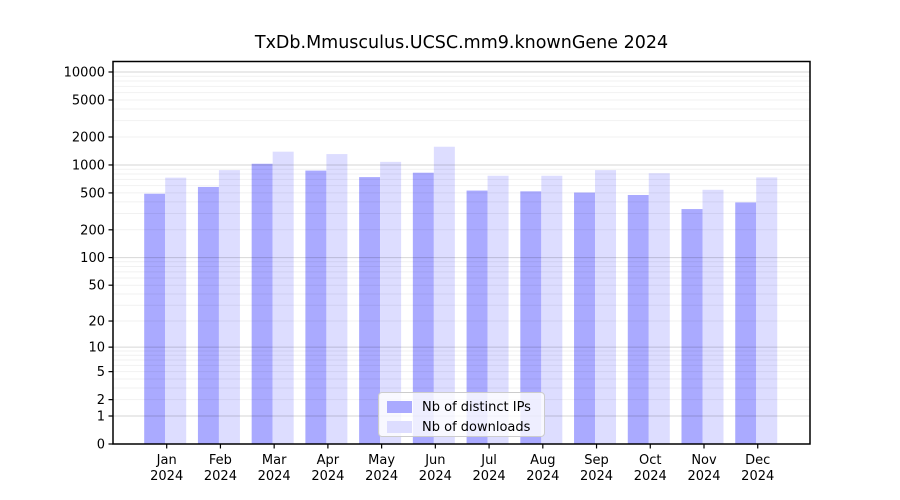 This screenshot has width=900, height=500. I want to click on legend-swatch-downloads, so click(399, 427).